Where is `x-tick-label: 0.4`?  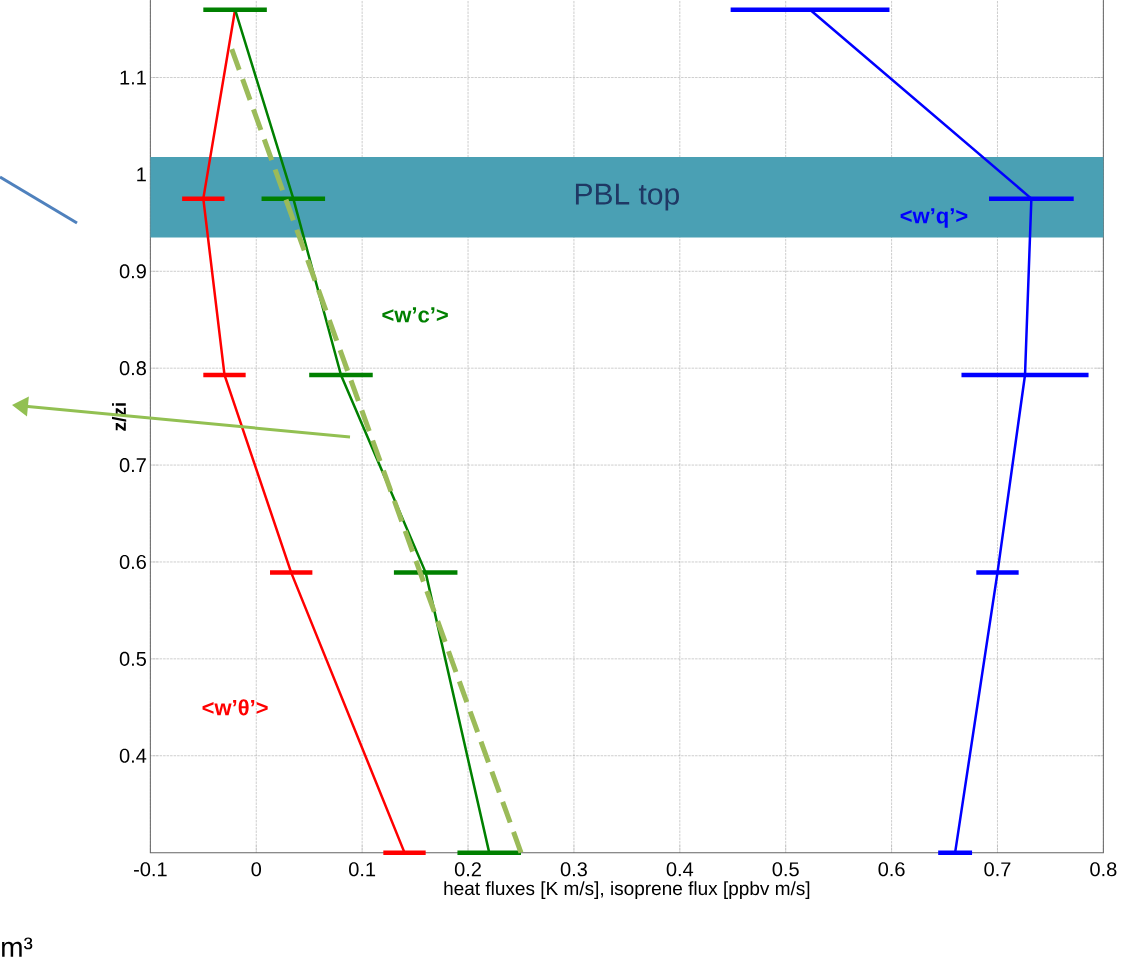 x-tick-label: 0.4 is located at coordinates (680, 869).